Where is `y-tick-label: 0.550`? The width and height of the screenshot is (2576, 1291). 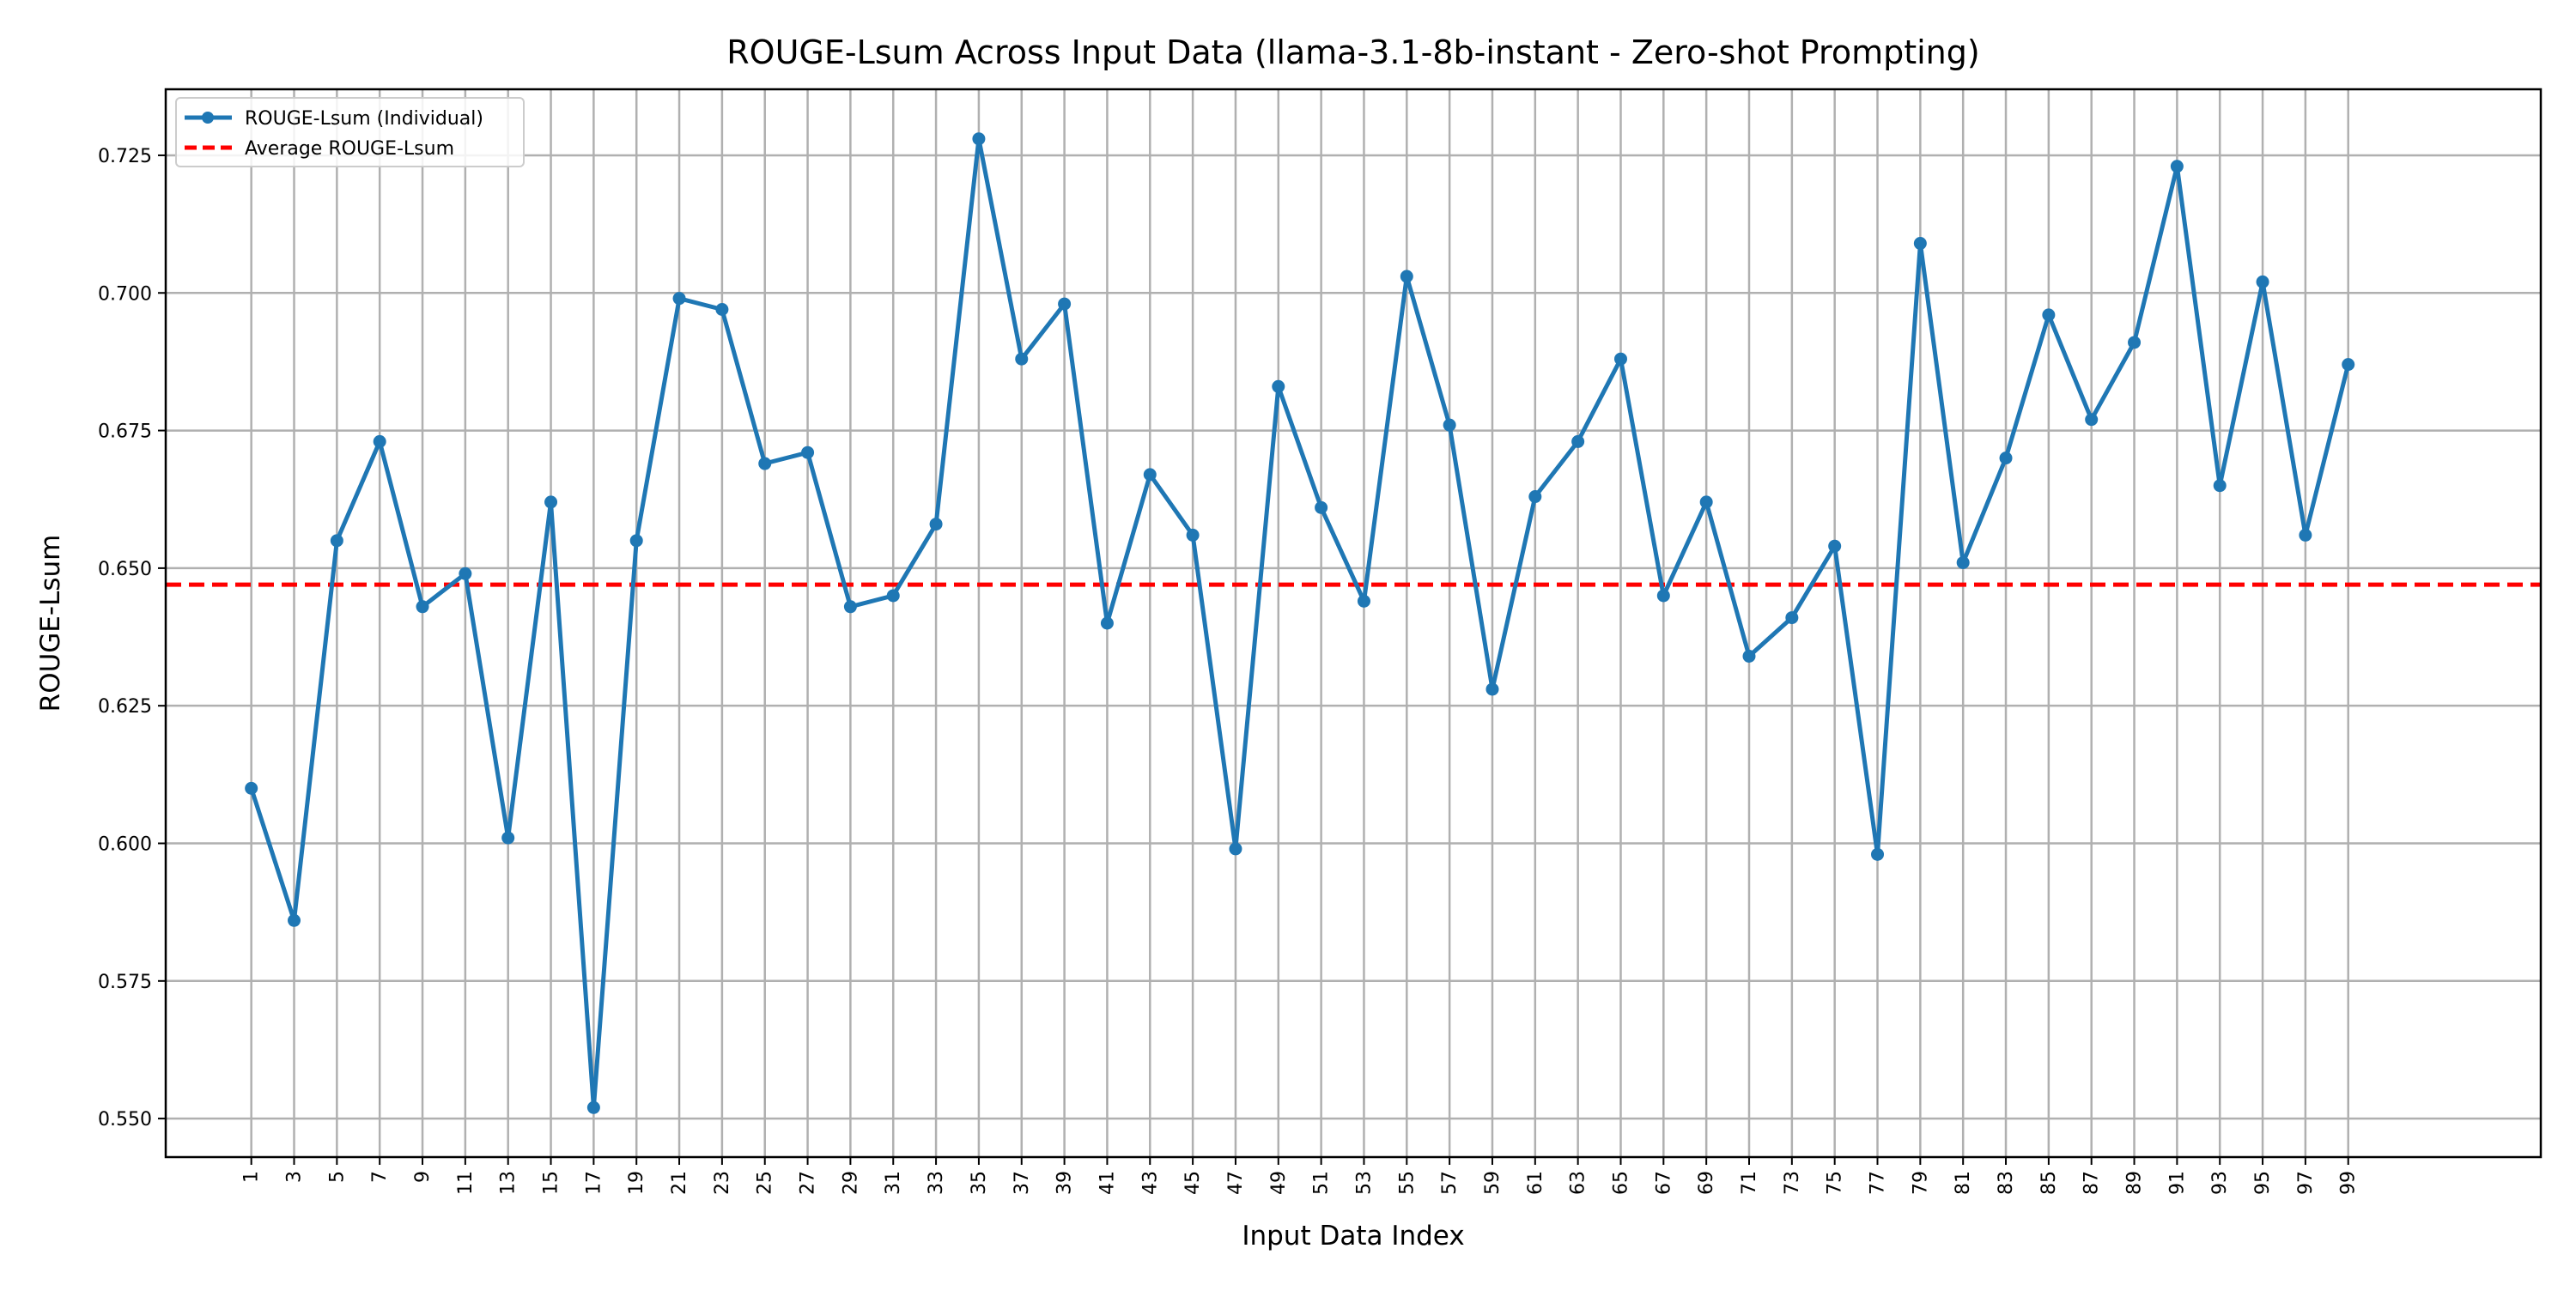
y-tick-label: 0.550 is located at coordinates (125, 1120).